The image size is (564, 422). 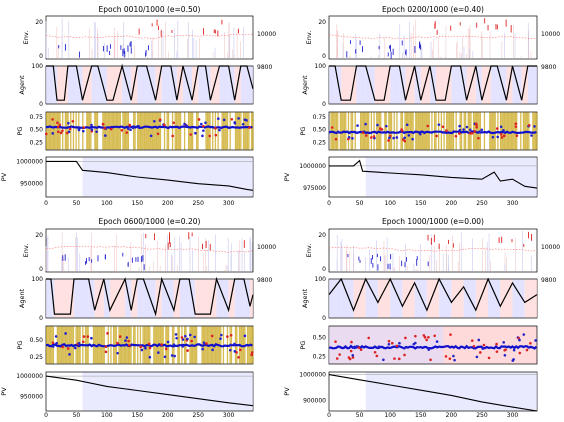 I want to click on env-axis-label: Env., so click(x=309, y=38).